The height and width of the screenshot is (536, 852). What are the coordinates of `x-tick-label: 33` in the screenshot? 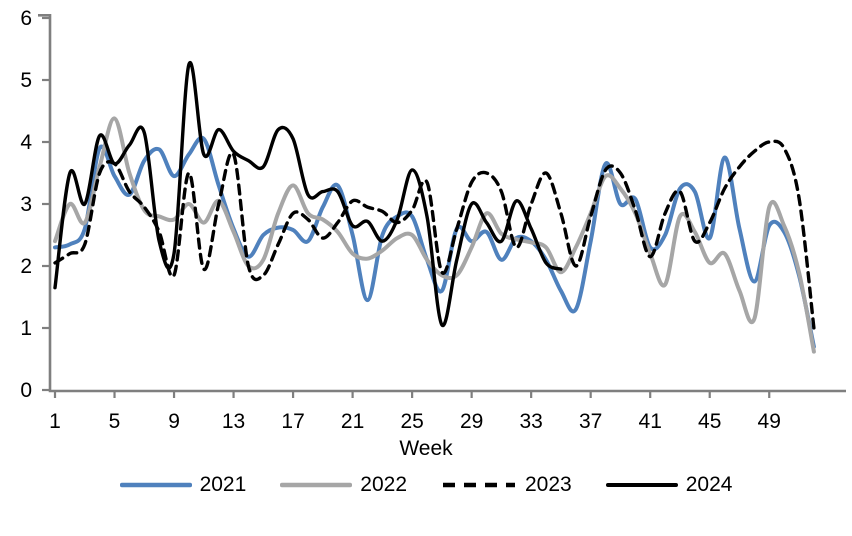 It's located at (530, 421).